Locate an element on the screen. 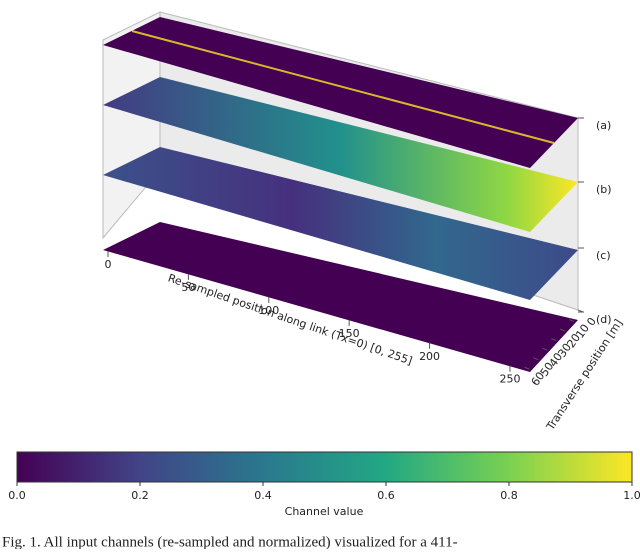 Image resolution: width=640 pixels, height=553 pixels. x-tick-label: 250 is located at coordinates (509, 379).